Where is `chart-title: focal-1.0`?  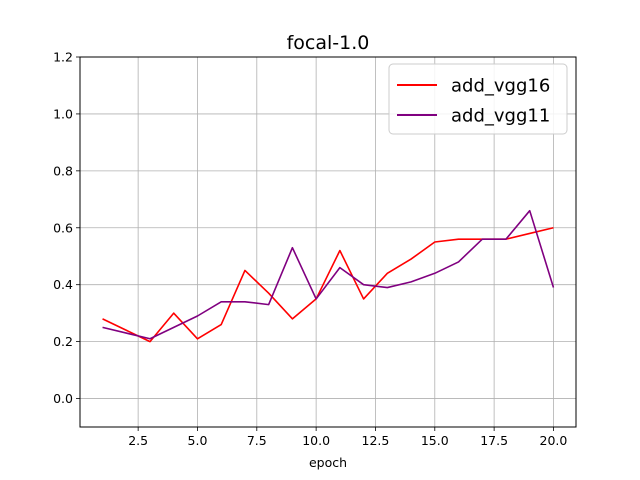 chart-title: focal-1.0 is located at coordinates (328, 43).